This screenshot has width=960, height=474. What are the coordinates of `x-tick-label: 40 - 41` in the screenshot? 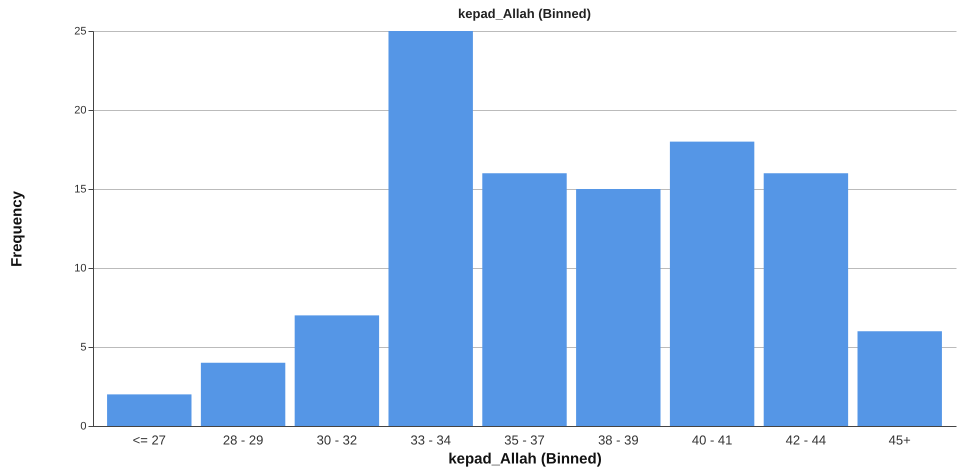 It's located at (712, 440).